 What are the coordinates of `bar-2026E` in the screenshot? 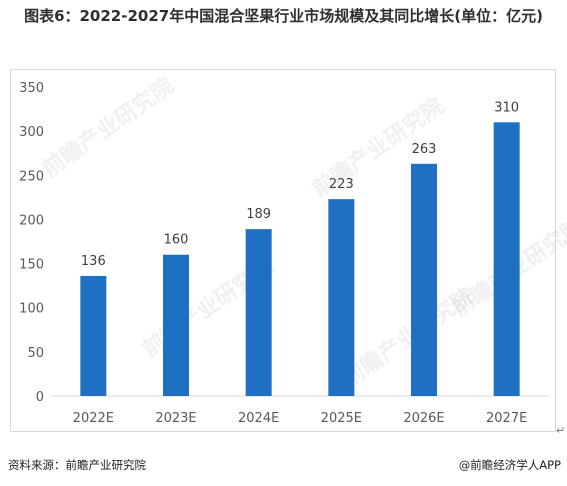 It's located at (424, 279).